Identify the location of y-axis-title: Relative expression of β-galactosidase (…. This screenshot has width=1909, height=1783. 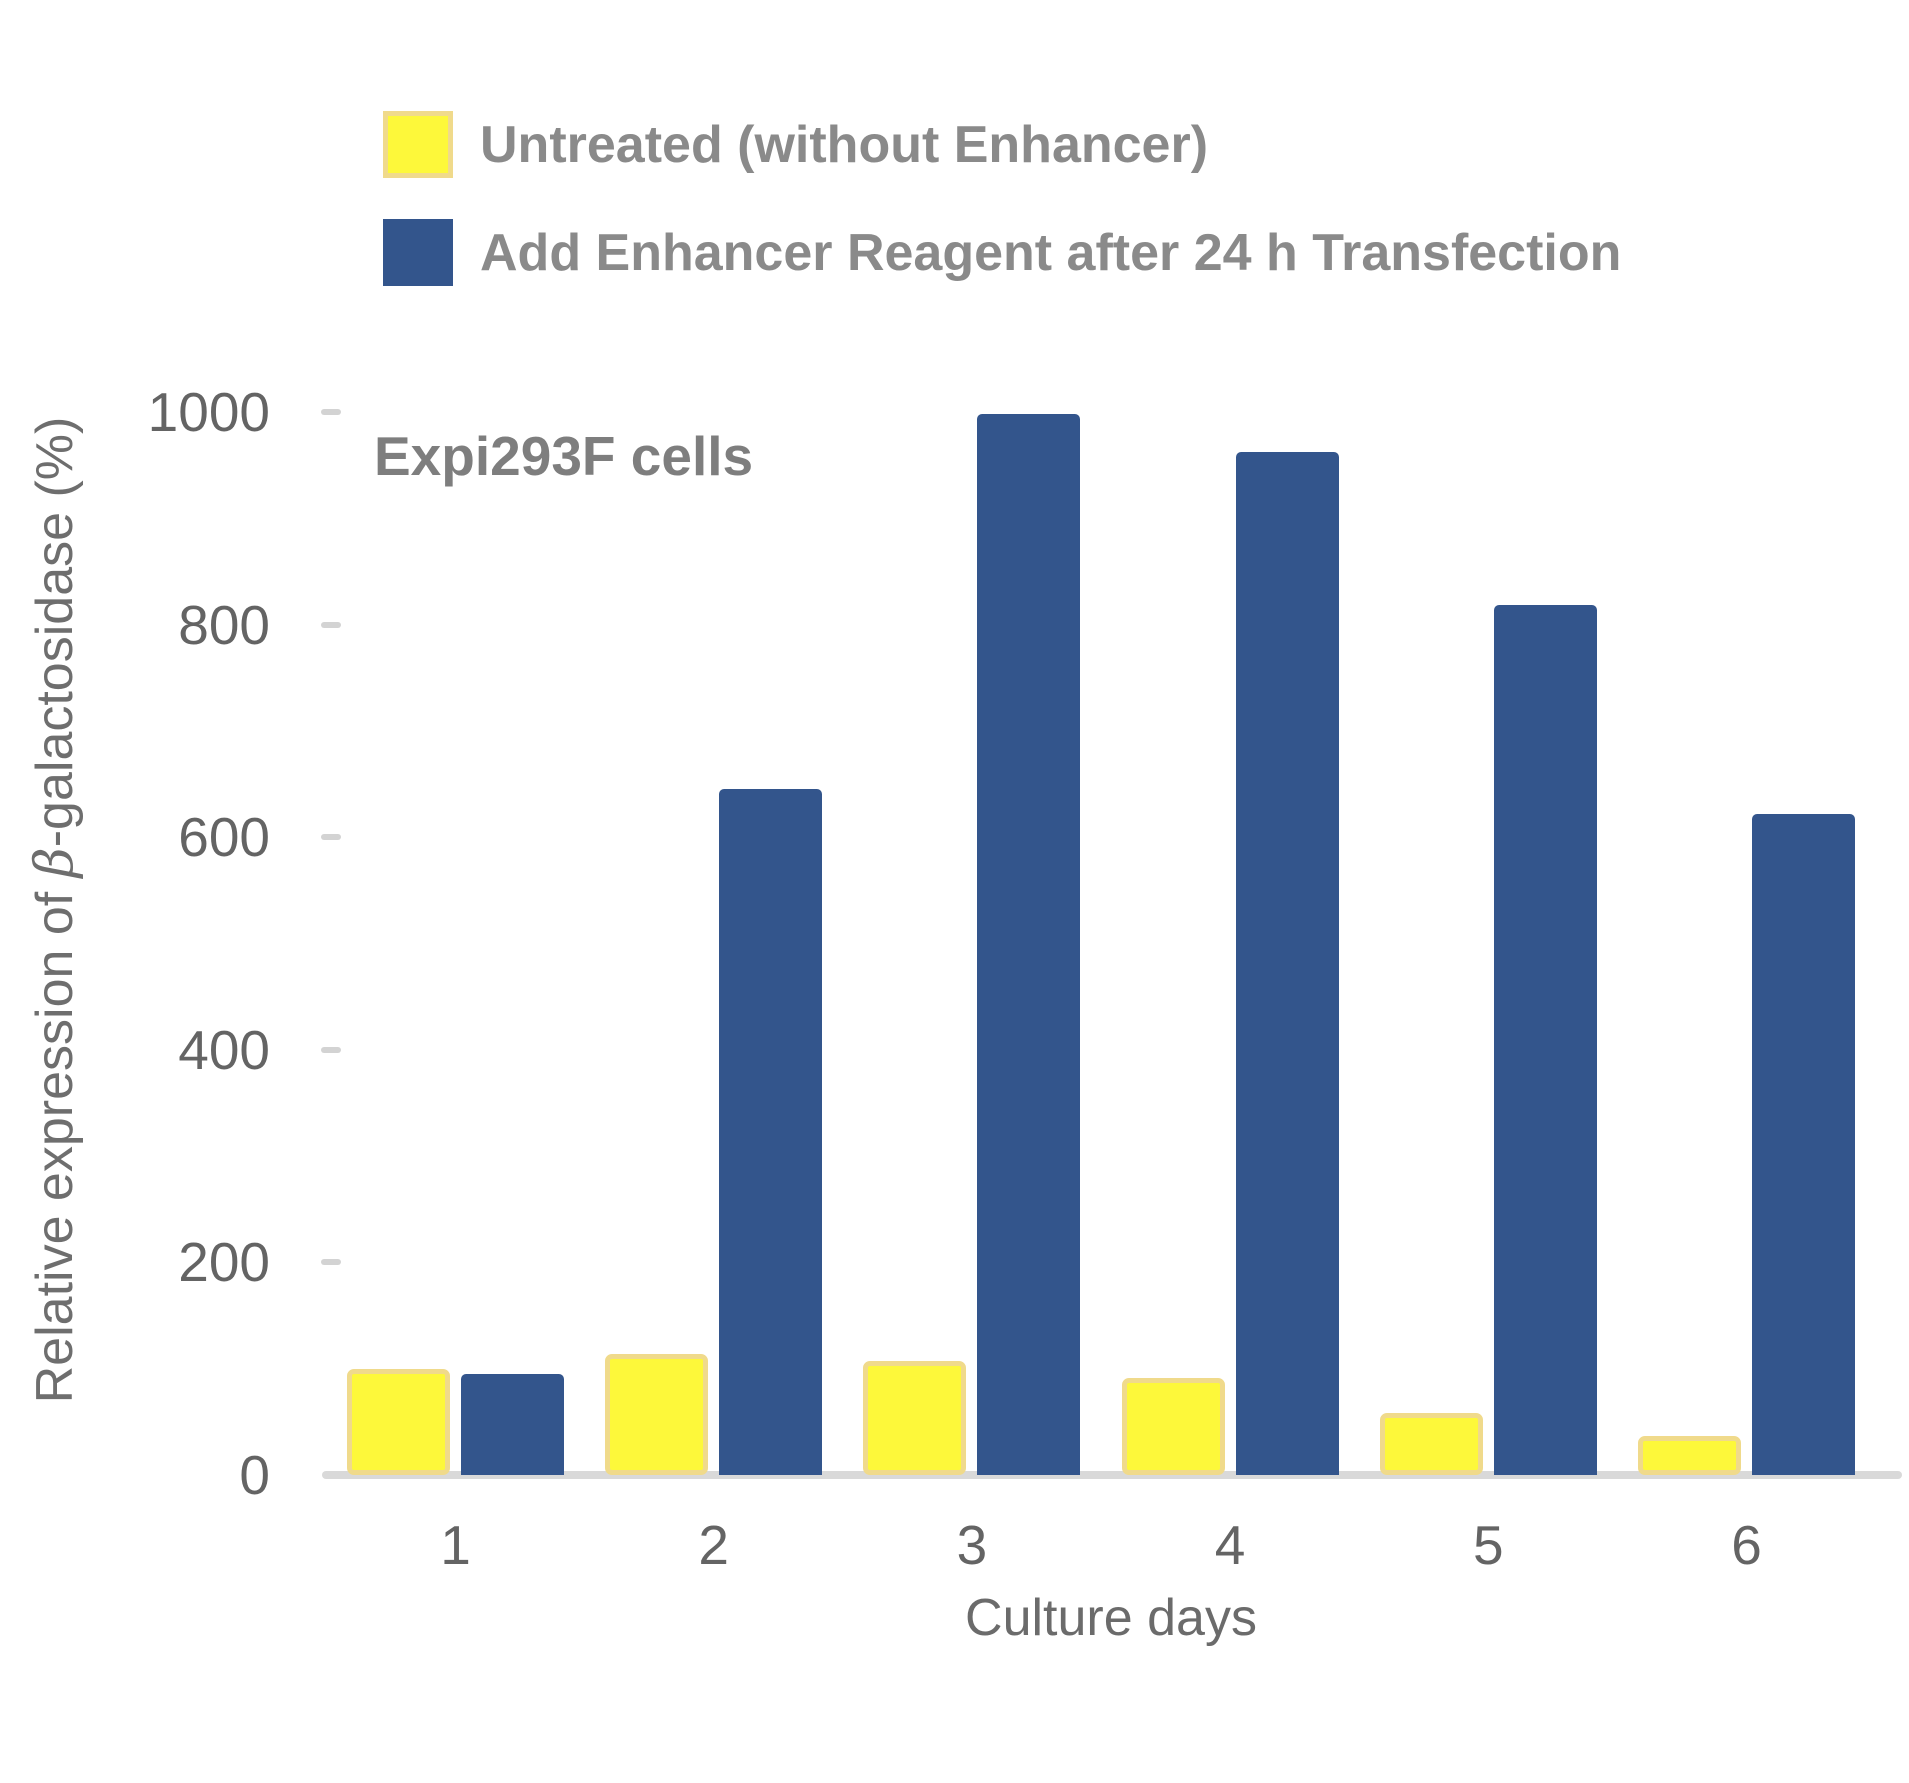
(55, 910).